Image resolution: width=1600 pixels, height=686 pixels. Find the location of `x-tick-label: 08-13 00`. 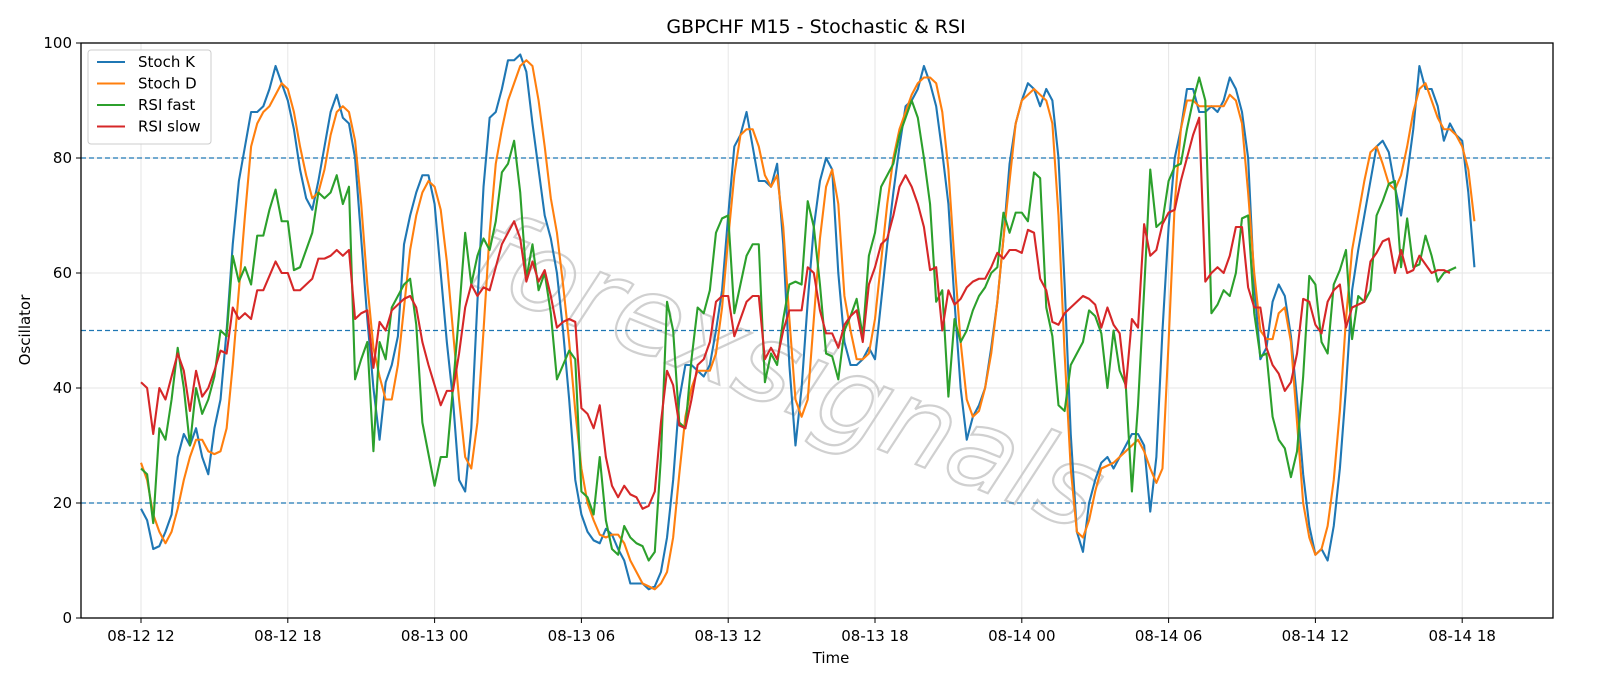

x-tick-label: 08-13 00 is located at coordinates (434, 636).